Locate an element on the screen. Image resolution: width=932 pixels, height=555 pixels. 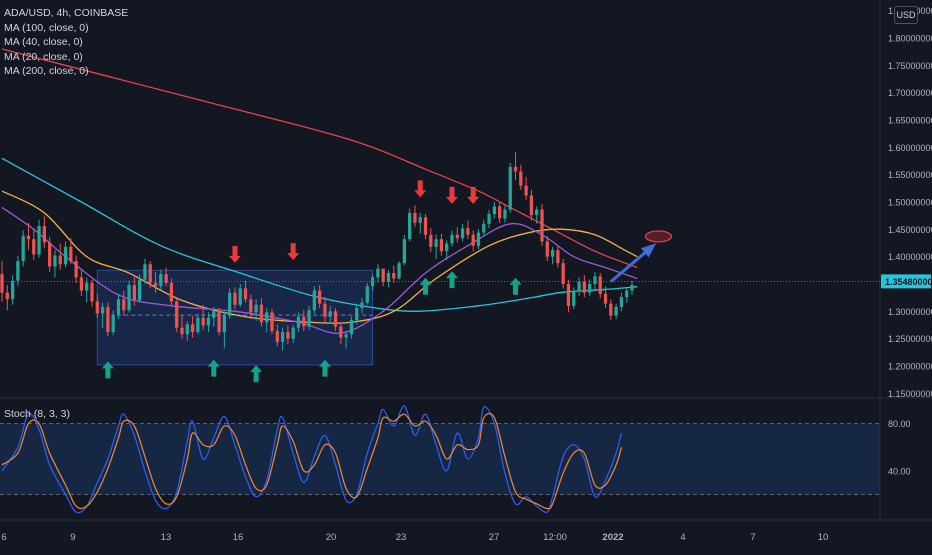
currency-badge: USD is located at coordinates (906, 15).